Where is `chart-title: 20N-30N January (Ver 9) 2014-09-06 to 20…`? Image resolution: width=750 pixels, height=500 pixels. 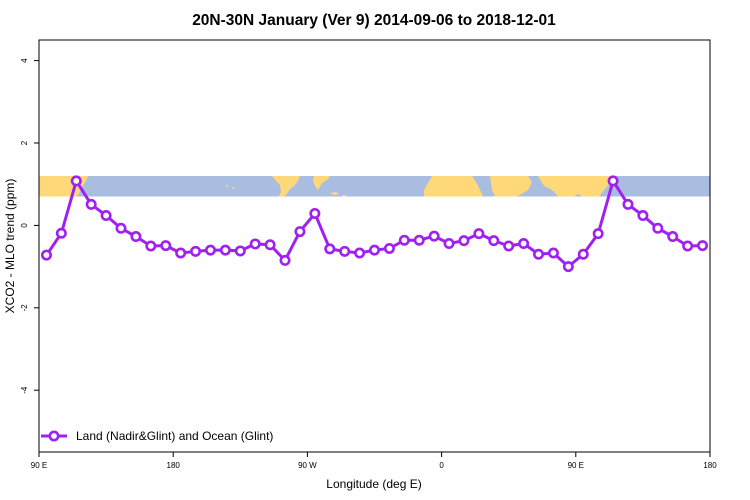
chart-title: 20N-30N January (Ver 9) 2014-09-06 to 20… is located at coordinates (374, 20).